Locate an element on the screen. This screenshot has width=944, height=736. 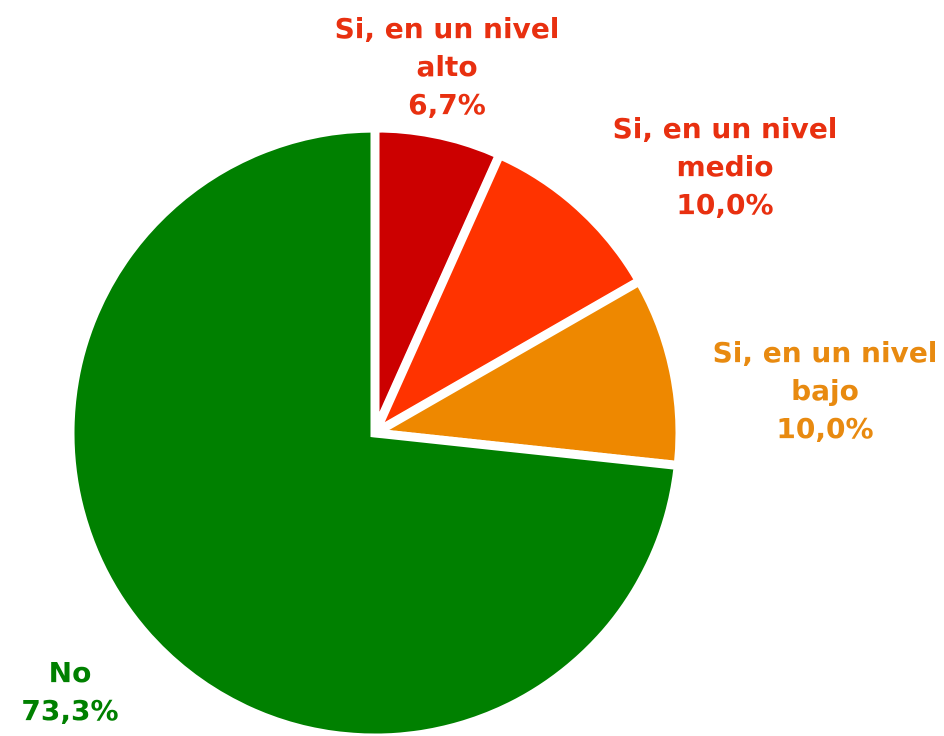
category-label: Si, en un nivel bajo is located at coordinates (825, 371).